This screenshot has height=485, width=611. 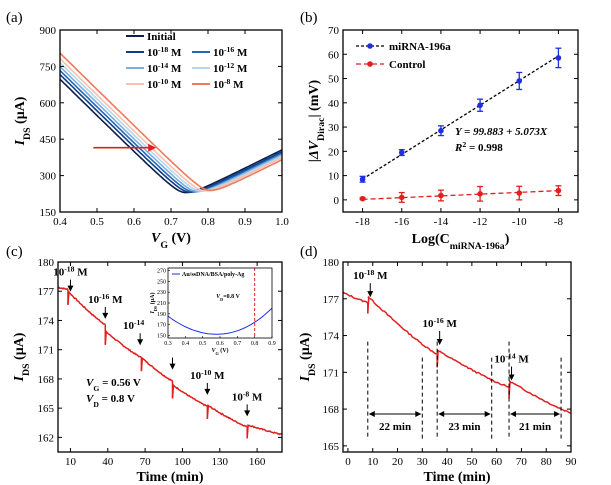 I want to click on panel-c-ytick-label: 168, so click(x=46, y=380).